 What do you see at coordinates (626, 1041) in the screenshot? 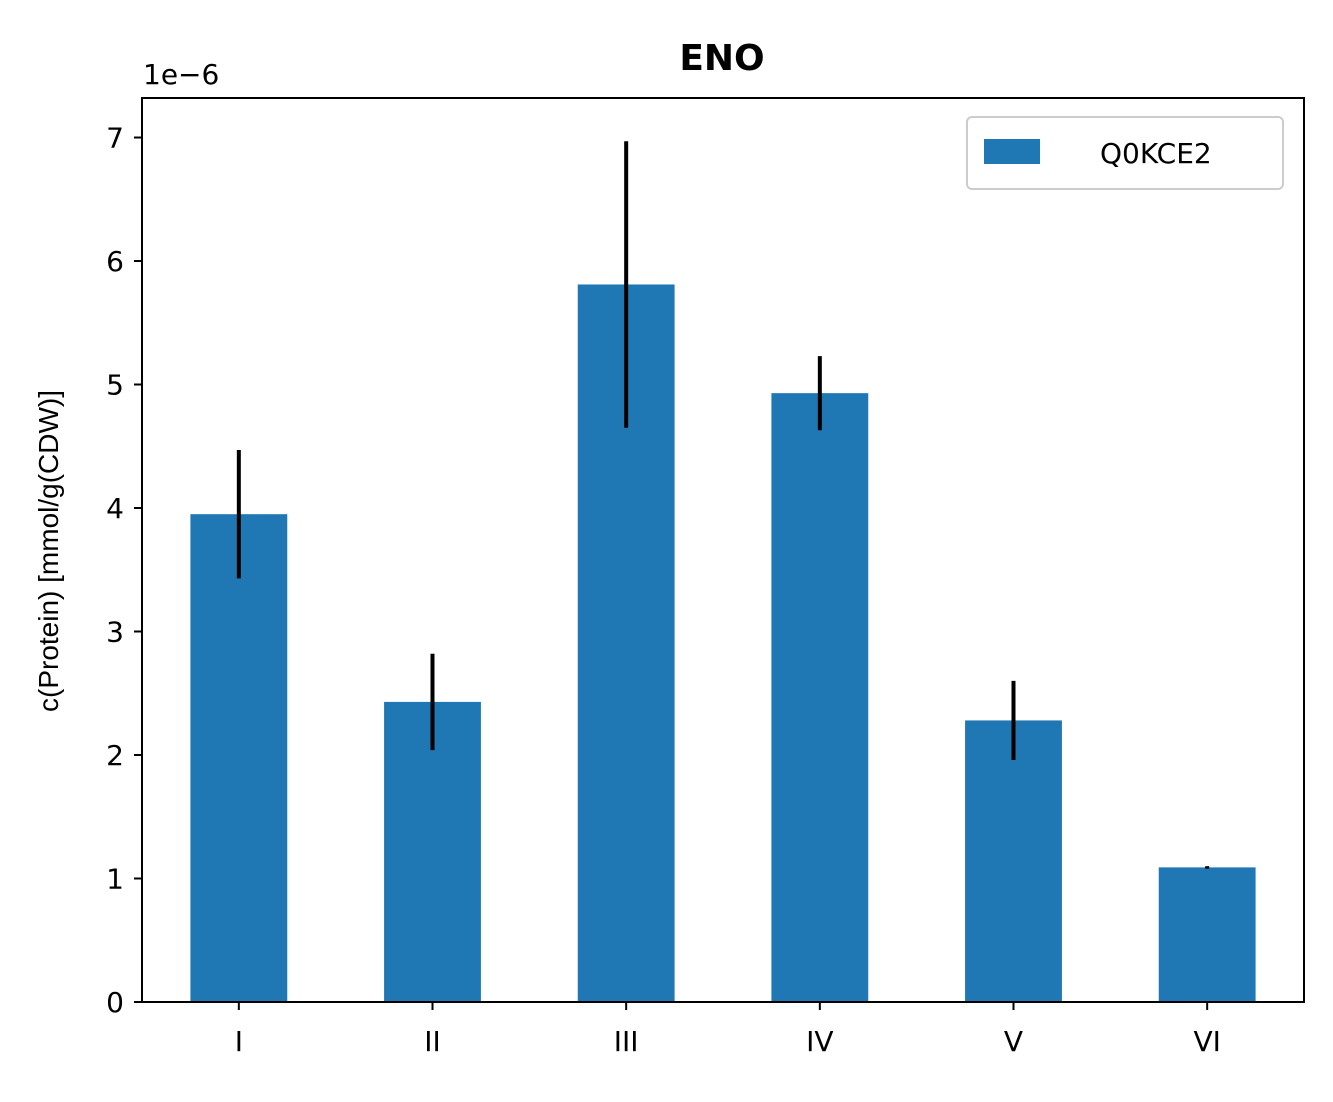
I see `x-tick-label-III: III` at bounding box center [626, 1041].